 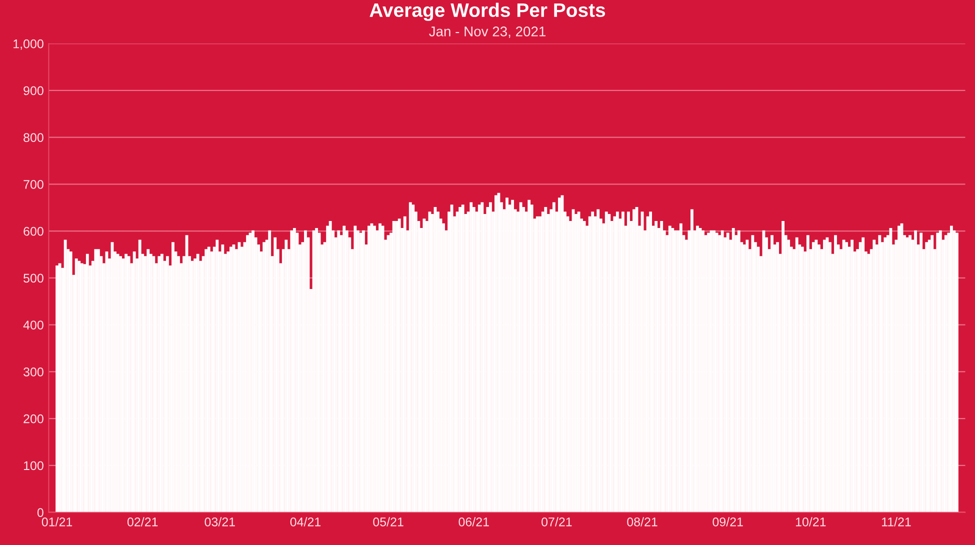 What do you see at coordinates (488, 11) in the screenshot?
I see `chart-title: Average Words Per Posts` at bounding box center [488, 11].